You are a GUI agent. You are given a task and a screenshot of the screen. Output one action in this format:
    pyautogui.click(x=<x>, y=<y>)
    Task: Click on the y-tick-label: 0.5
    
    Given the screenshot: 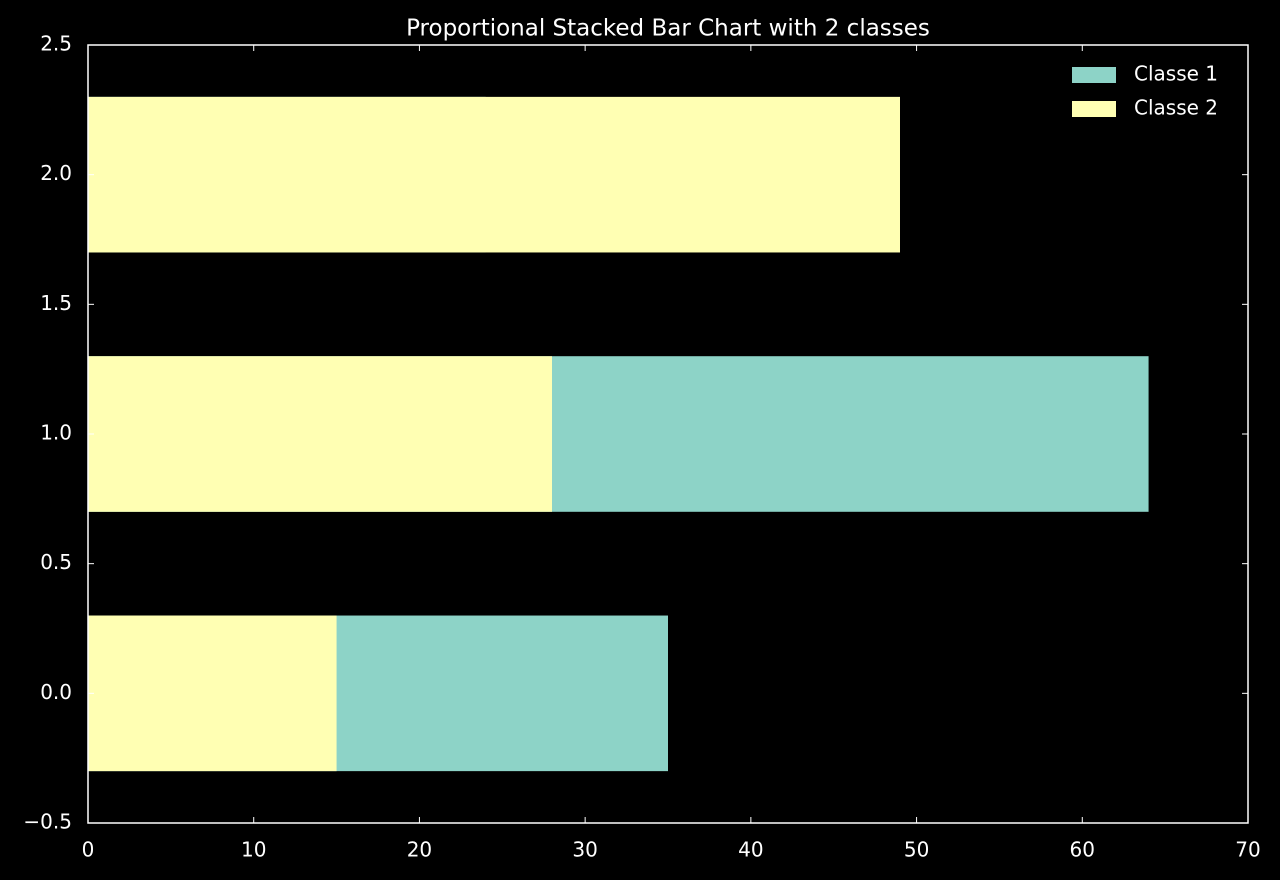 What is the action you would take?
    pyautogui.click(x=56, y=562)
    